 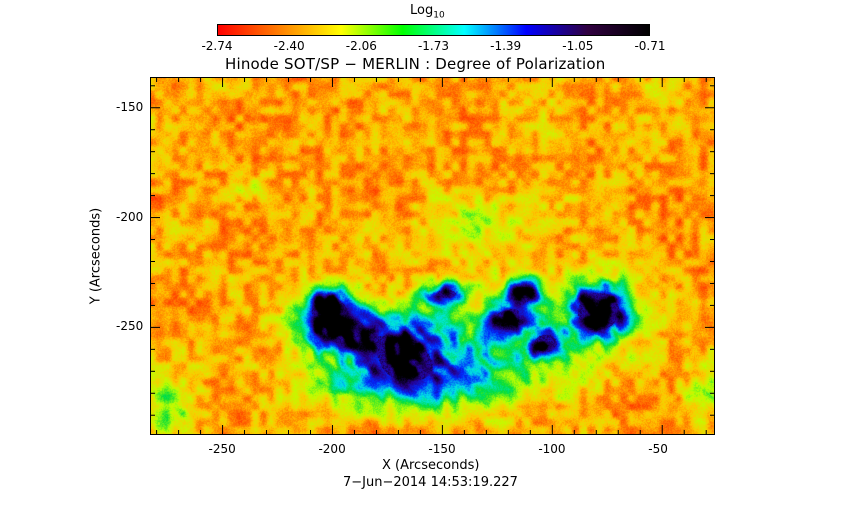 What do you see at coordinates (332, 449) in the screenshot?
I see `x-tick-label: -200` at bounding box center [332, 449].